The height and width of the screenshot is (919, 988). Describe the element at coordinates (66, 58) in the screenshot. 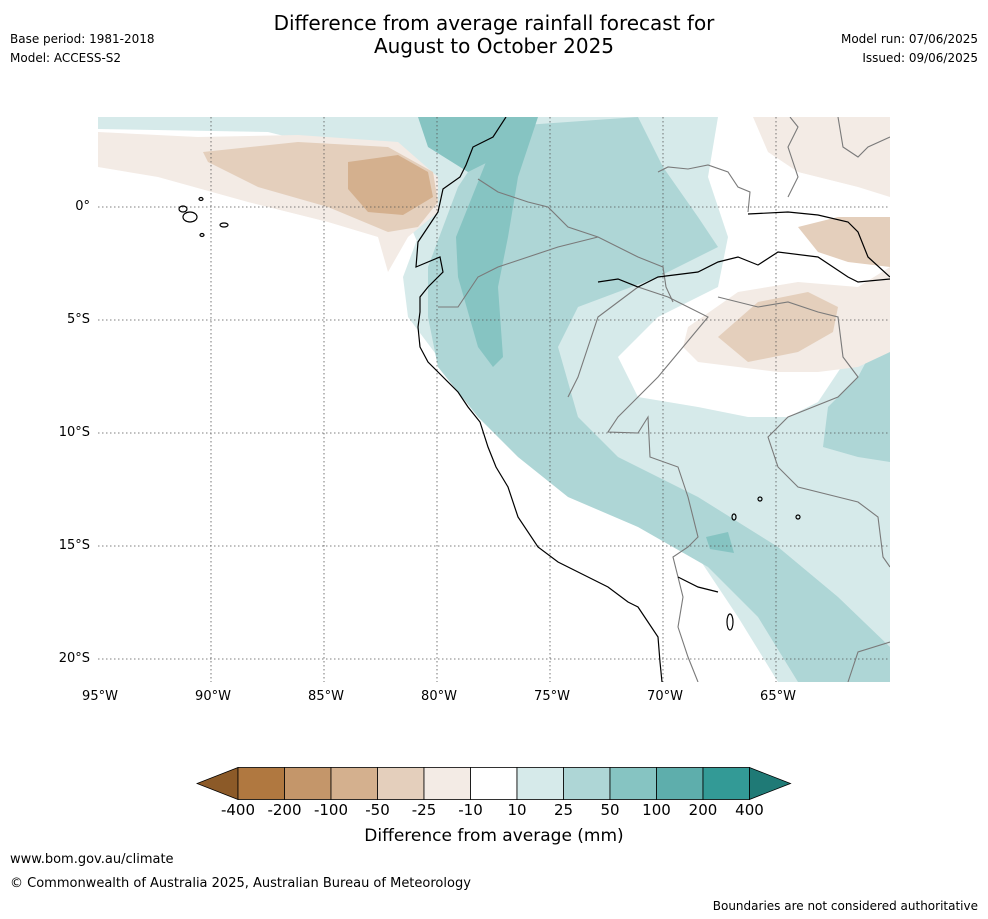

I see `model-text: Model: ACCESS-S2` at that location.